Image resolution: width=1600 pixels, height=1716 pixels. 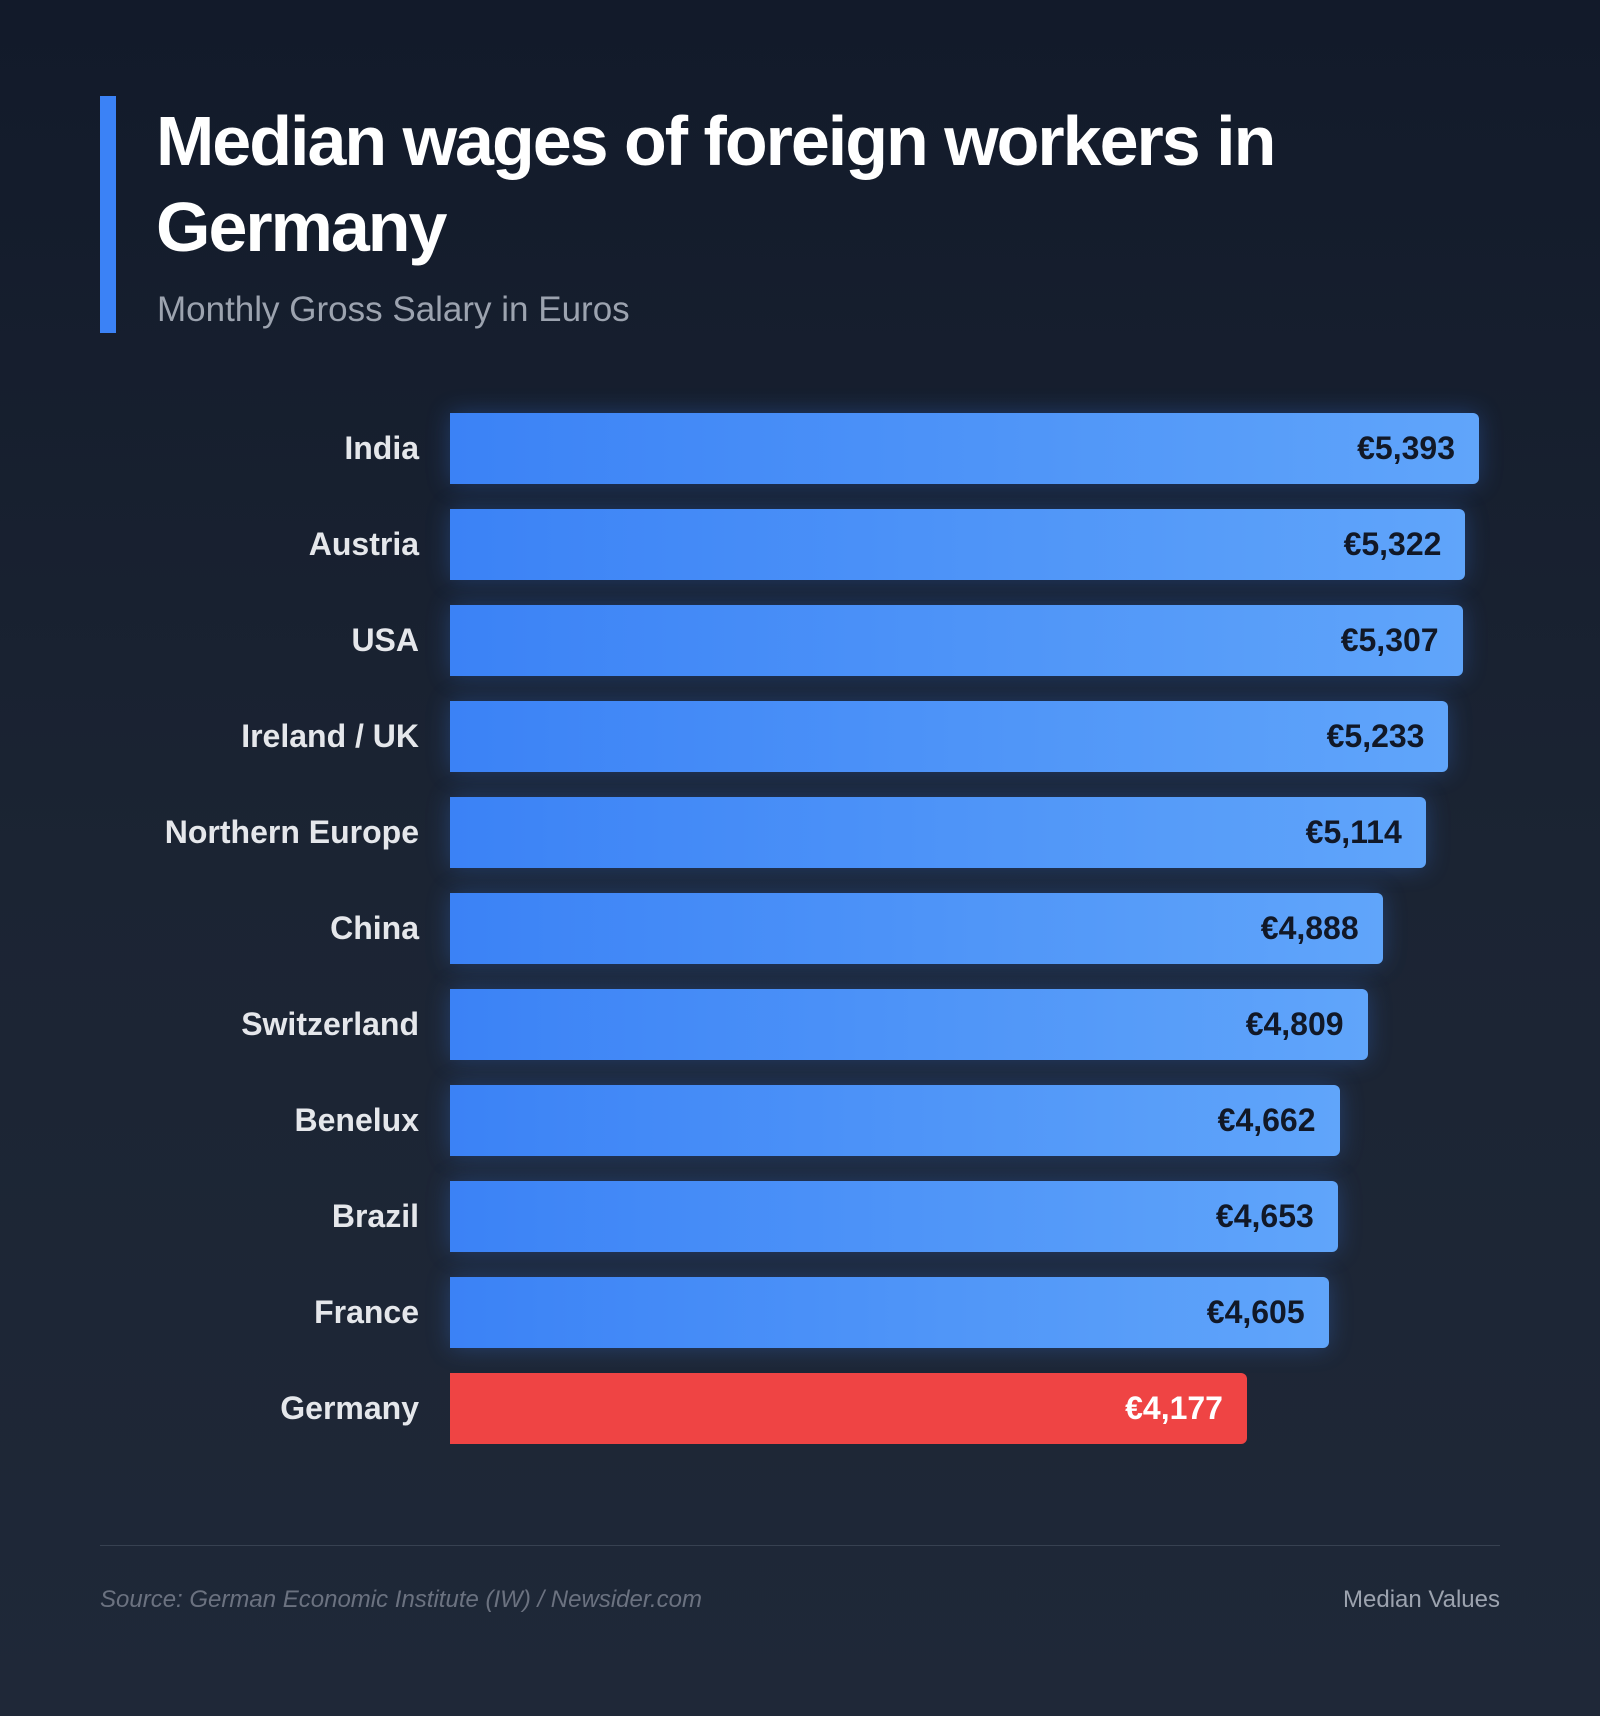 I want to click on category-label: Benelux, so click(x=356, y=1120).